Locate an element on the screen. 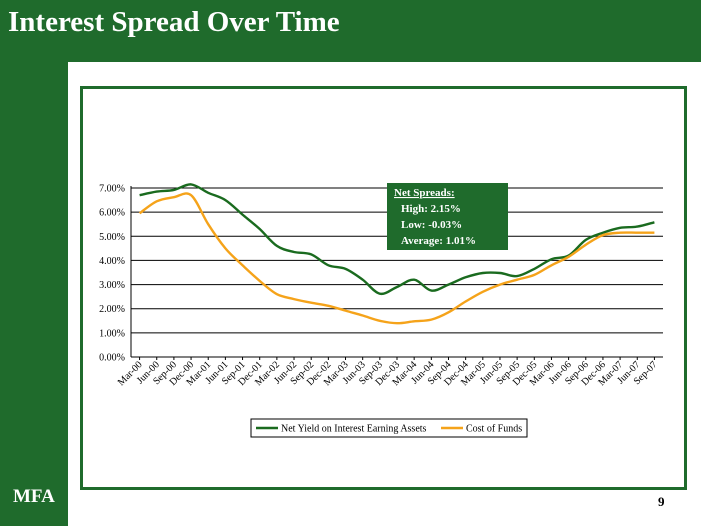  y-tick-label: 4.00% is located at coordinates (112, 261).